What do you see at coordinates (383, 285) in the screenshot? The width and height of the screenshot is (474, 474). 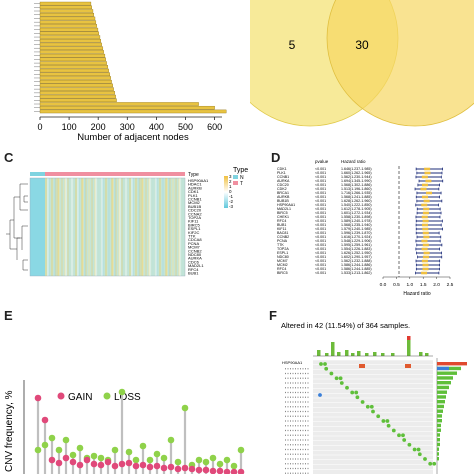 I see `forest-x-tick-label: 0.0` at bounding box center [383, 285].